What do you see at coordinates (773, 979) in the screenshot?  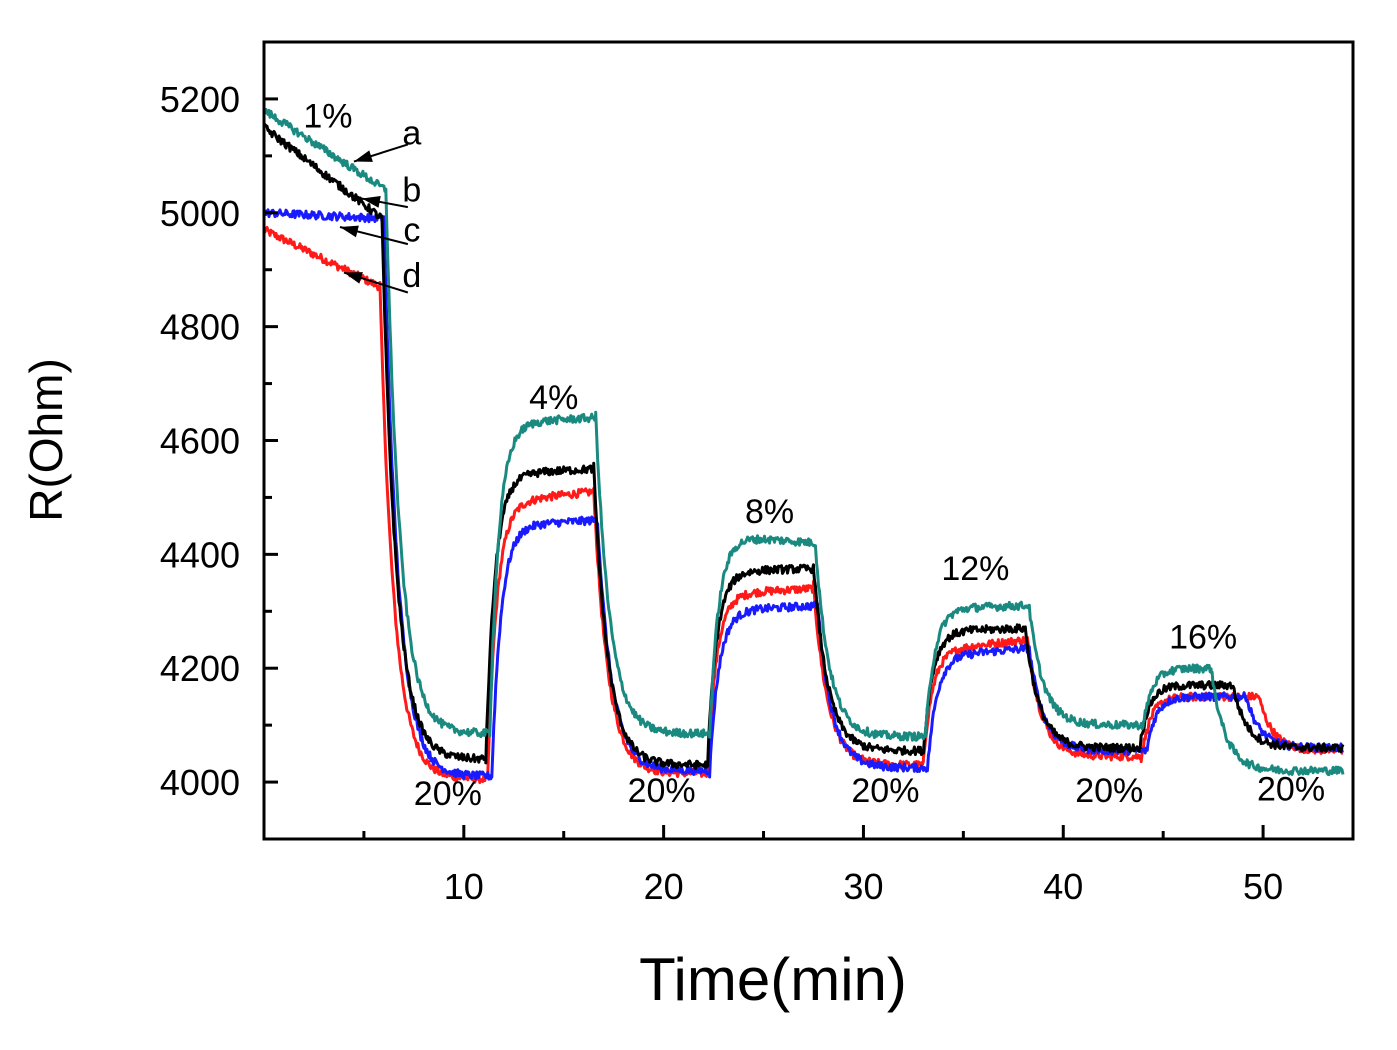 I see `x-axis-title: Time(min)` at bounding box center [773, 979].